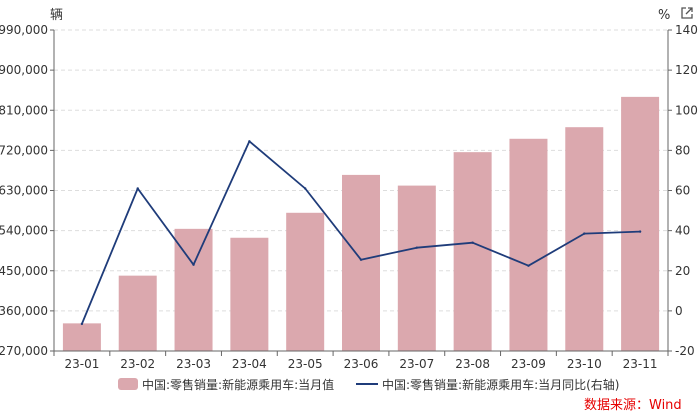  Describe the element at coordinates (24, 70) in the screenshot. I see `left-tick-label: 900,000` at that location.